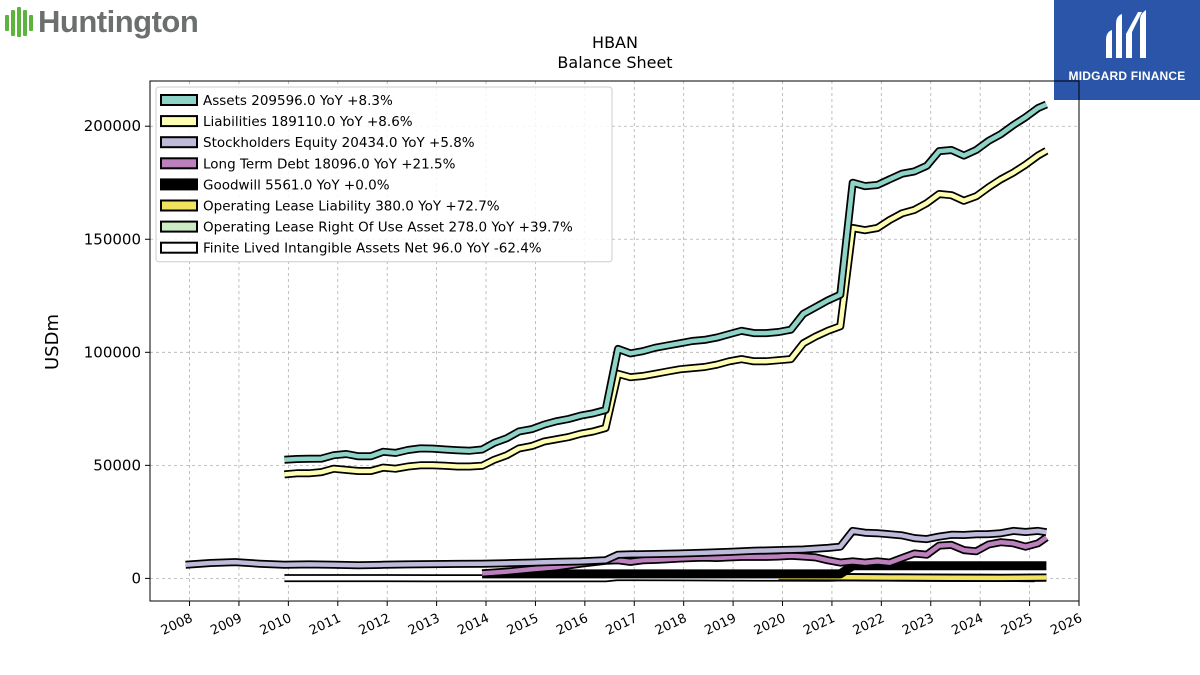  I want to click on series-long-term-debt, so click(765, 556).